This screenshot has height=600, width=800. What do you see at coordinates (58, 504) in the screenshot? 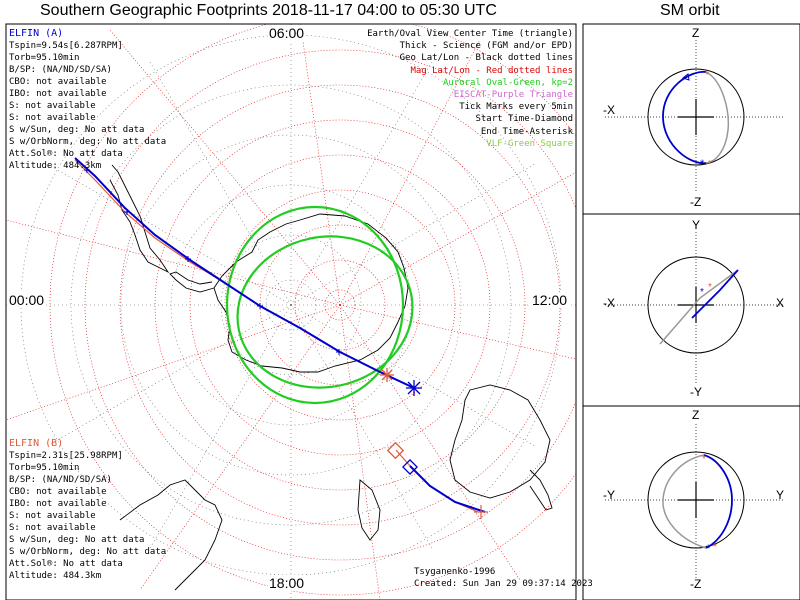
I see `elfin-b-line: IBO: not available` at bounding box center [58, 504].